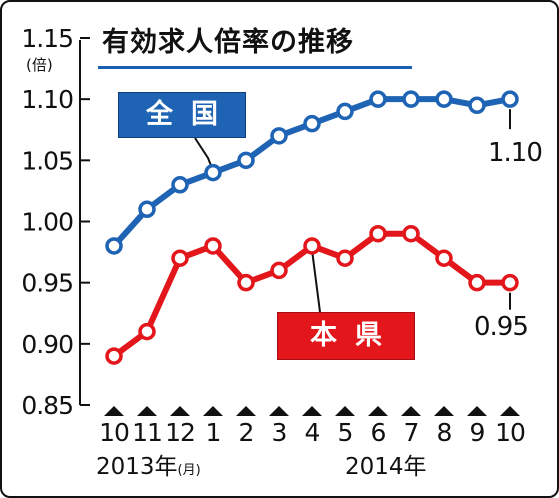 The height and width of the screenshot is (498, 559). Describe the element at coordinates (515, 153) in the screenshot. I see `end-label-national: 1.10` at that location.